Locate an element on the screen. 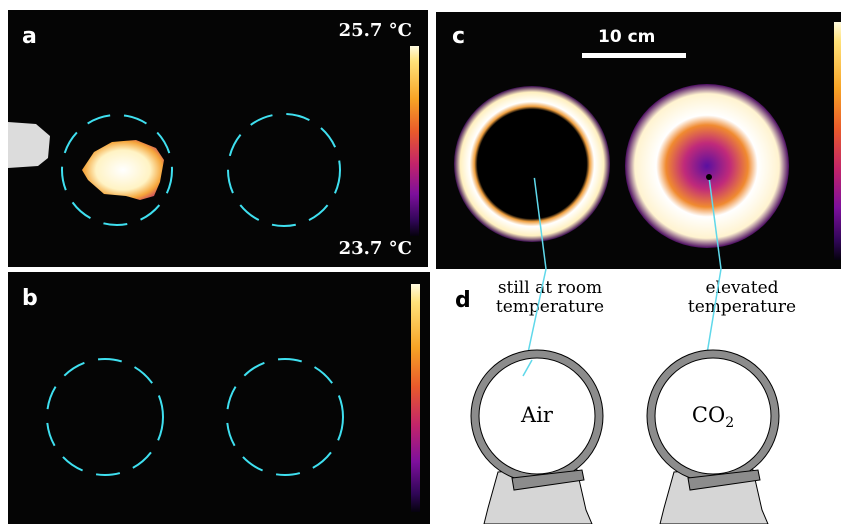 This screenshot has width=841, height=524. pointer-line-d-left-inner is located at coordinates (527, 368).